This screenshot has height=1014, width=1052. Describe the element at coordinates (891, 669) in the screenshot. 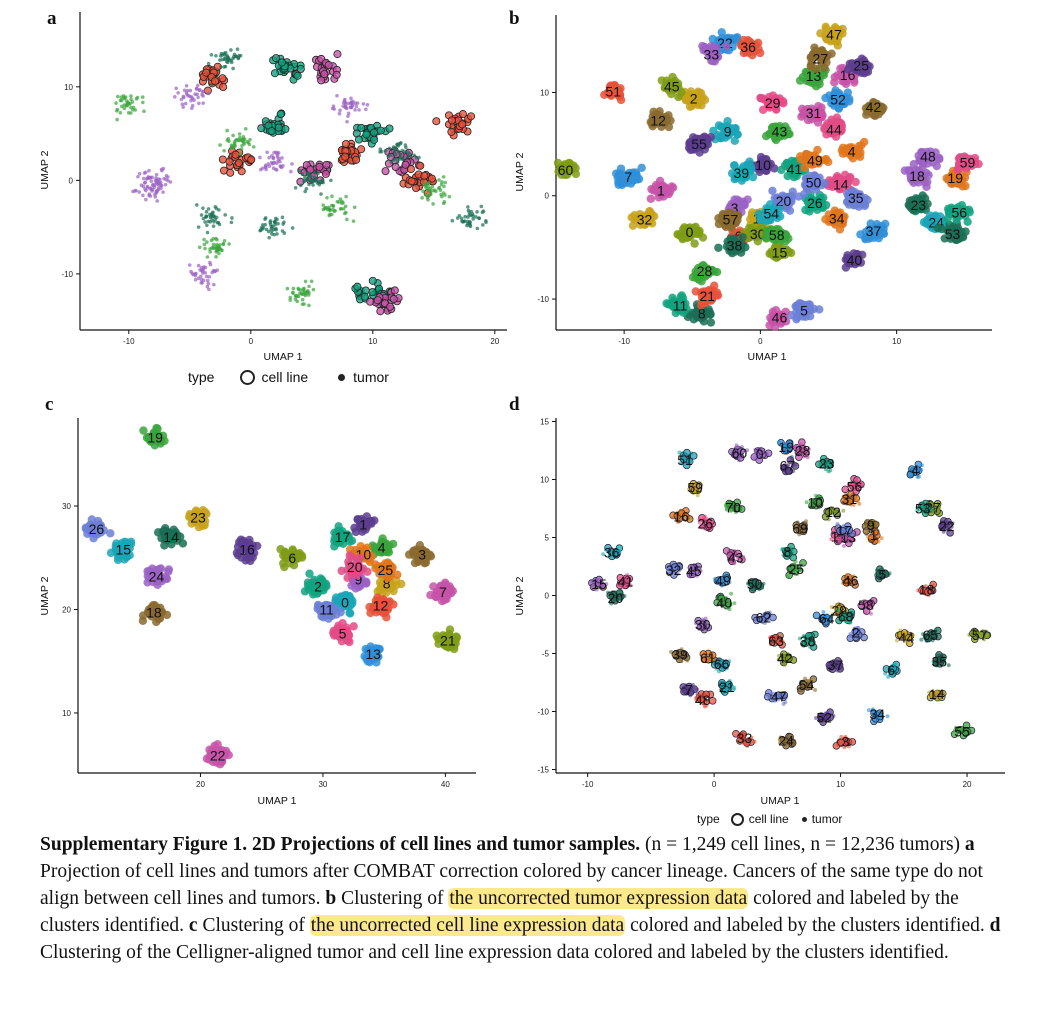

I see `cluster-6: 6` at that location.